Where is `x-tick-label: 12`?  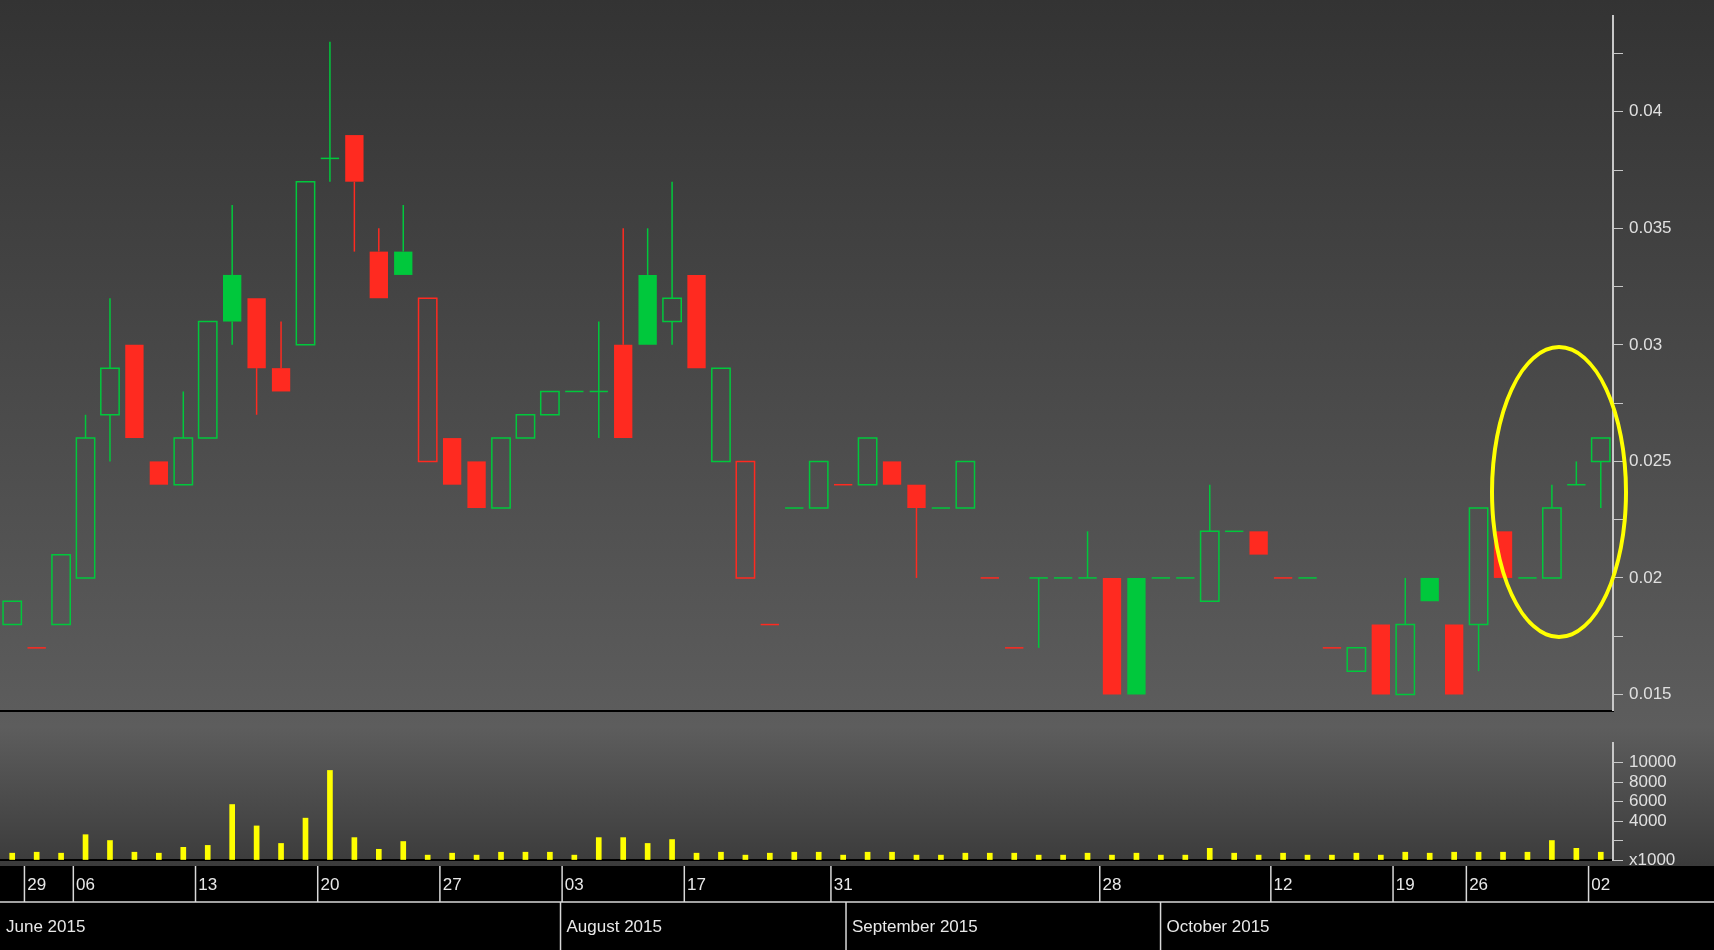 x-tick-label: 12 is located at coordinates (1283, 884).